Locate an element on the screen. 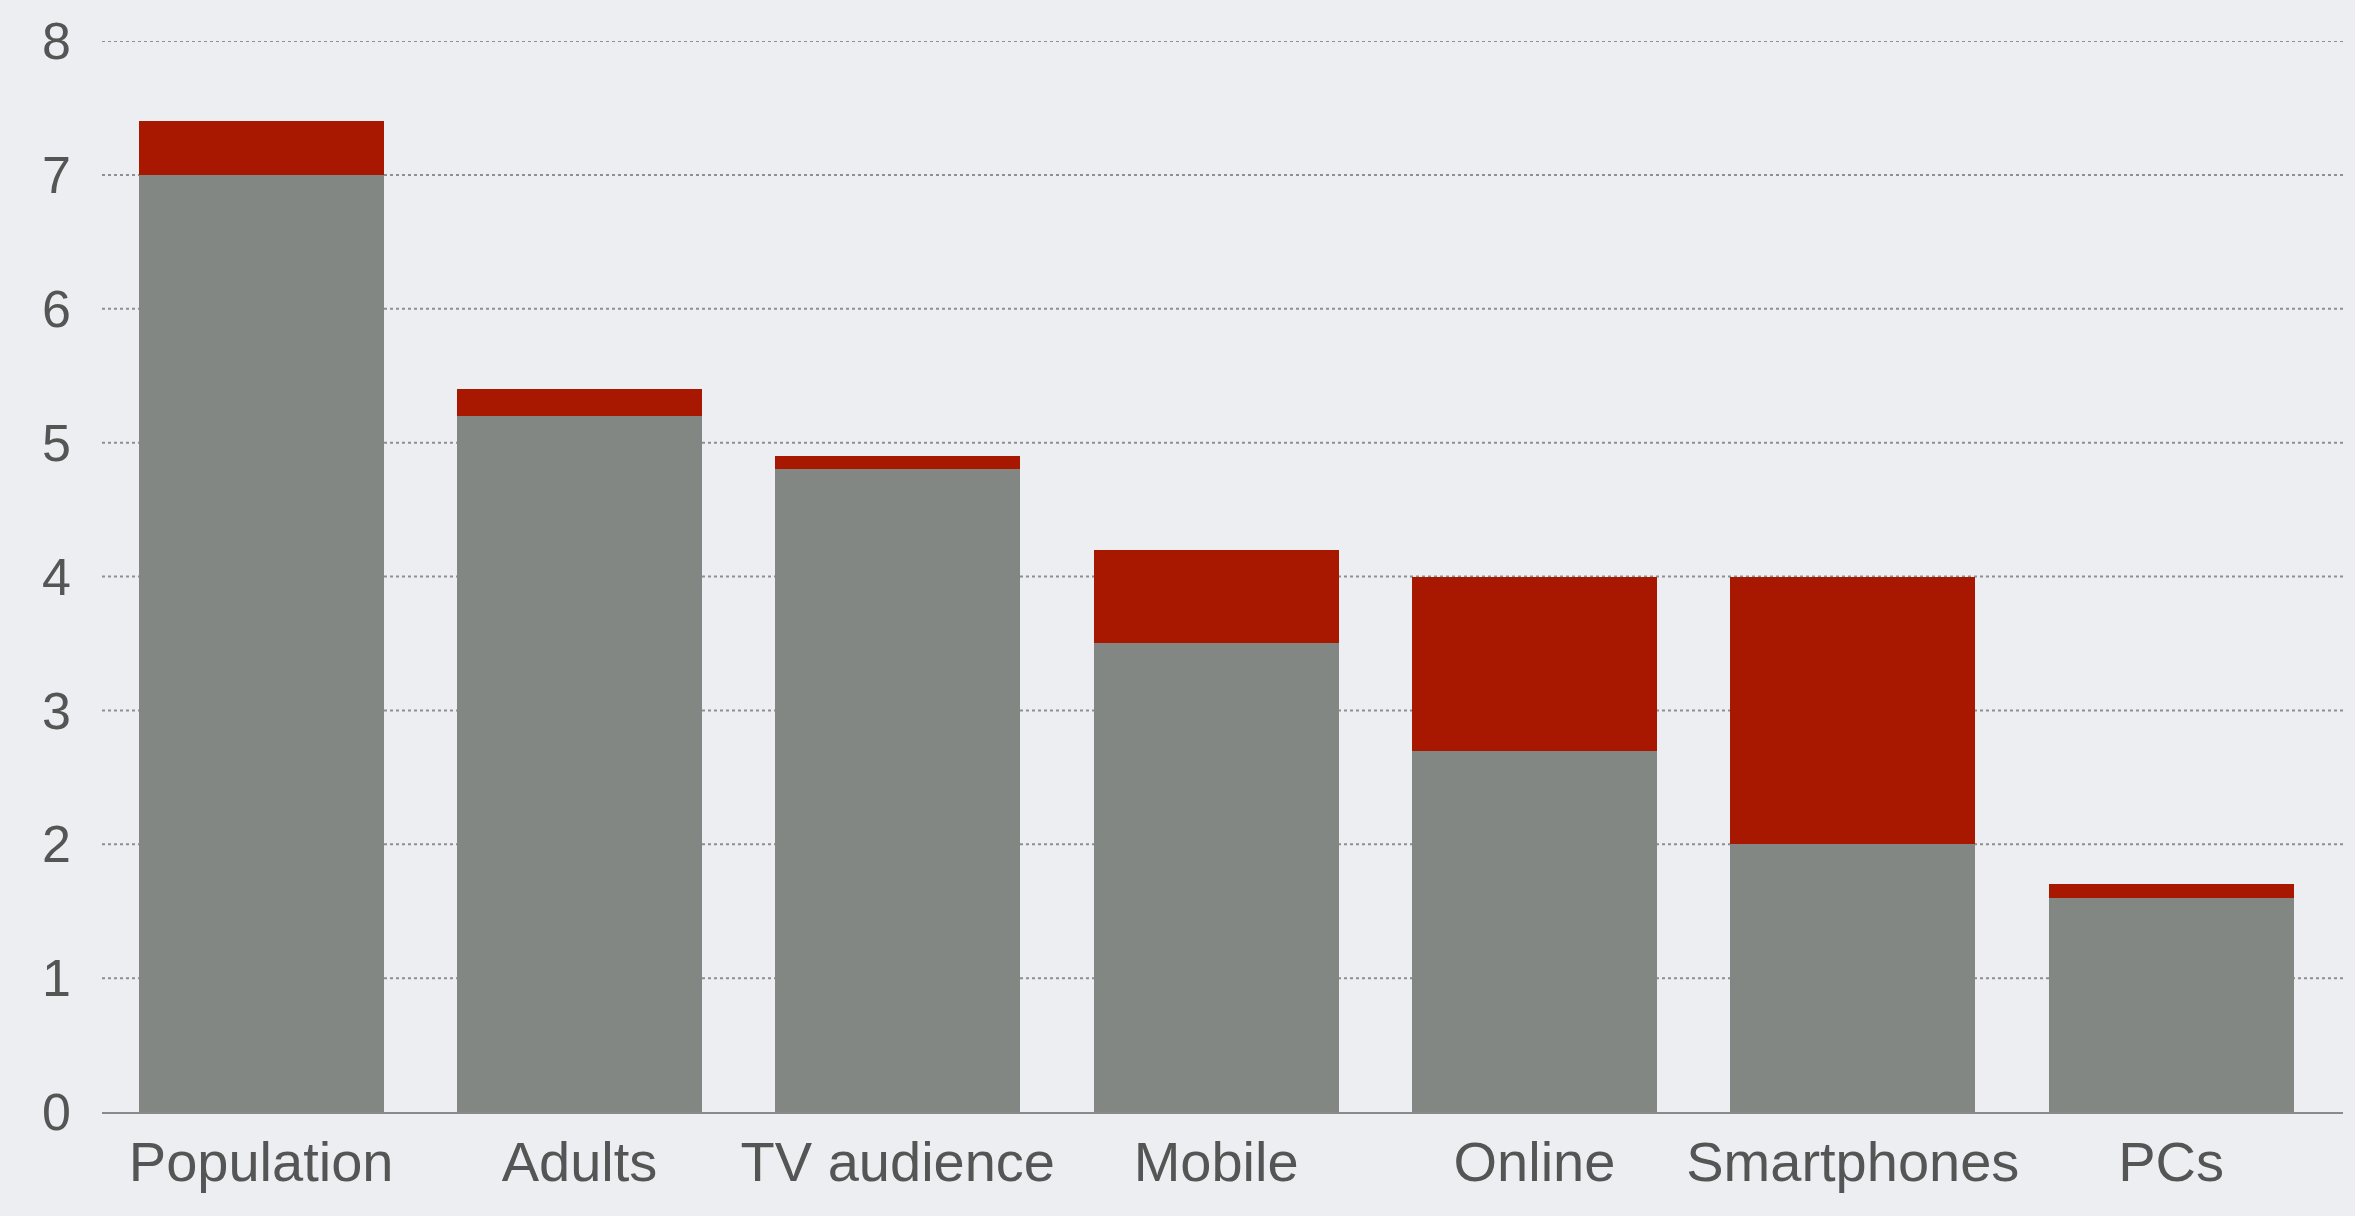 The width and height of the screenshot is (2355, 1216). y-tick-label: 5 is located at coordinates (56, 442).